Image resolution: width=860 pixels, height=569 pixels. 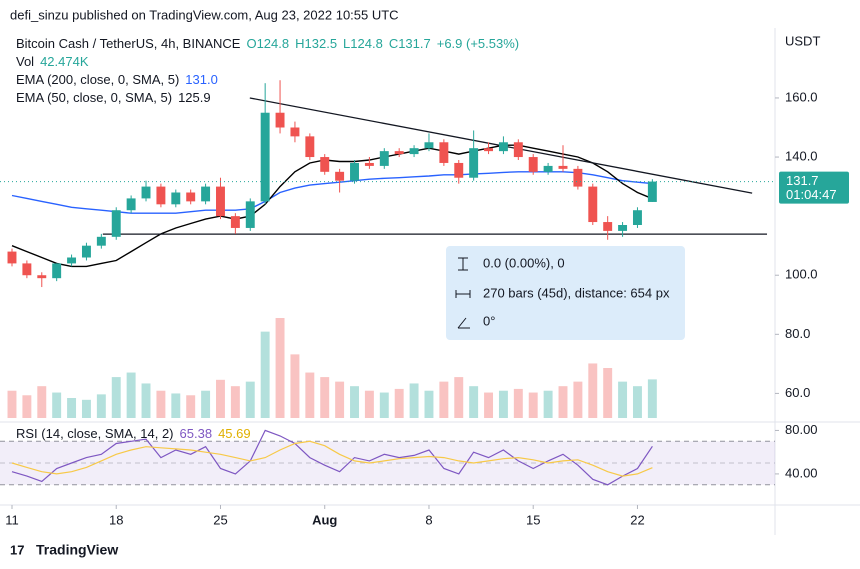 I want to click on x-tick-label: 22, so click(x=637, y=519).